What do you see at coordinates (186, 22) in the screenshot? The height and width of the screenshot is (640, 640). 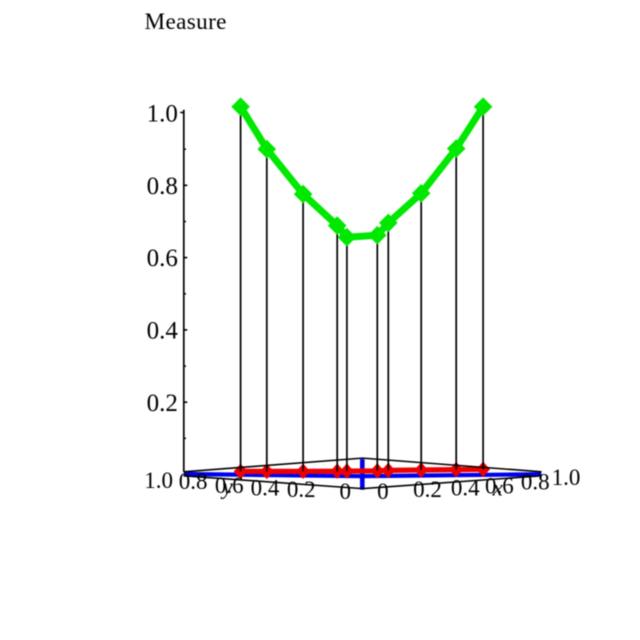 I see `svg-text: Measure` at bounding box center [186, 22].